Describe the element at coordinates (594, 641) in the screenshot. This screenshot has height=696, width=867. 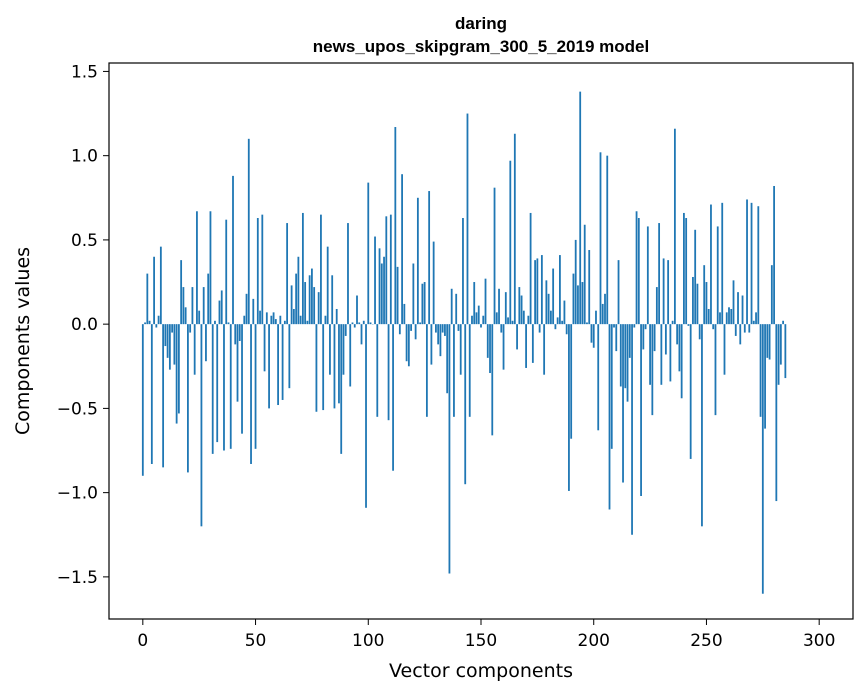
I see `x-tick-label: 200` at that location.